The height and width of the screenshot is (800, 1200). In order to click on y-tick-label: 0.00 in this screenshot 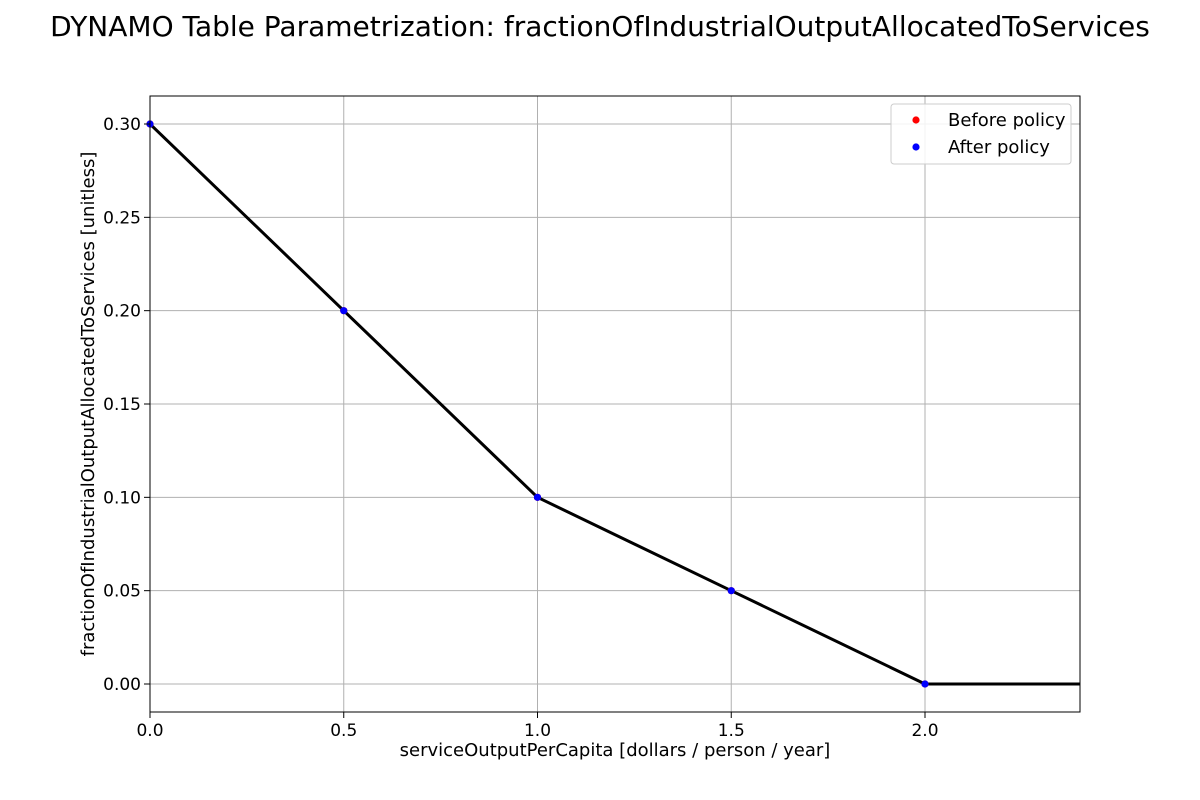, I will do `click(122, 685)`.